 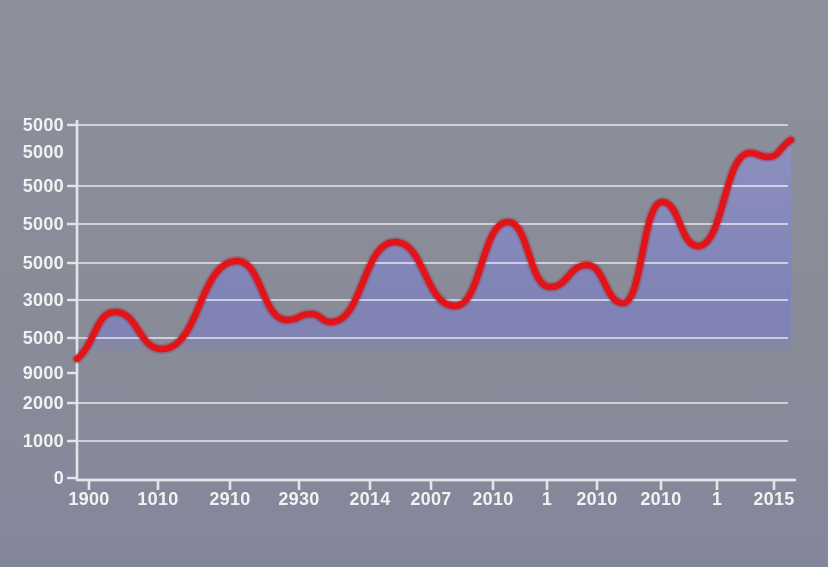 What do you see at coordinates (43, 300) in the screenshot?
I see `y-axis-tick-label: 3000` at bounding box center [43, 300].